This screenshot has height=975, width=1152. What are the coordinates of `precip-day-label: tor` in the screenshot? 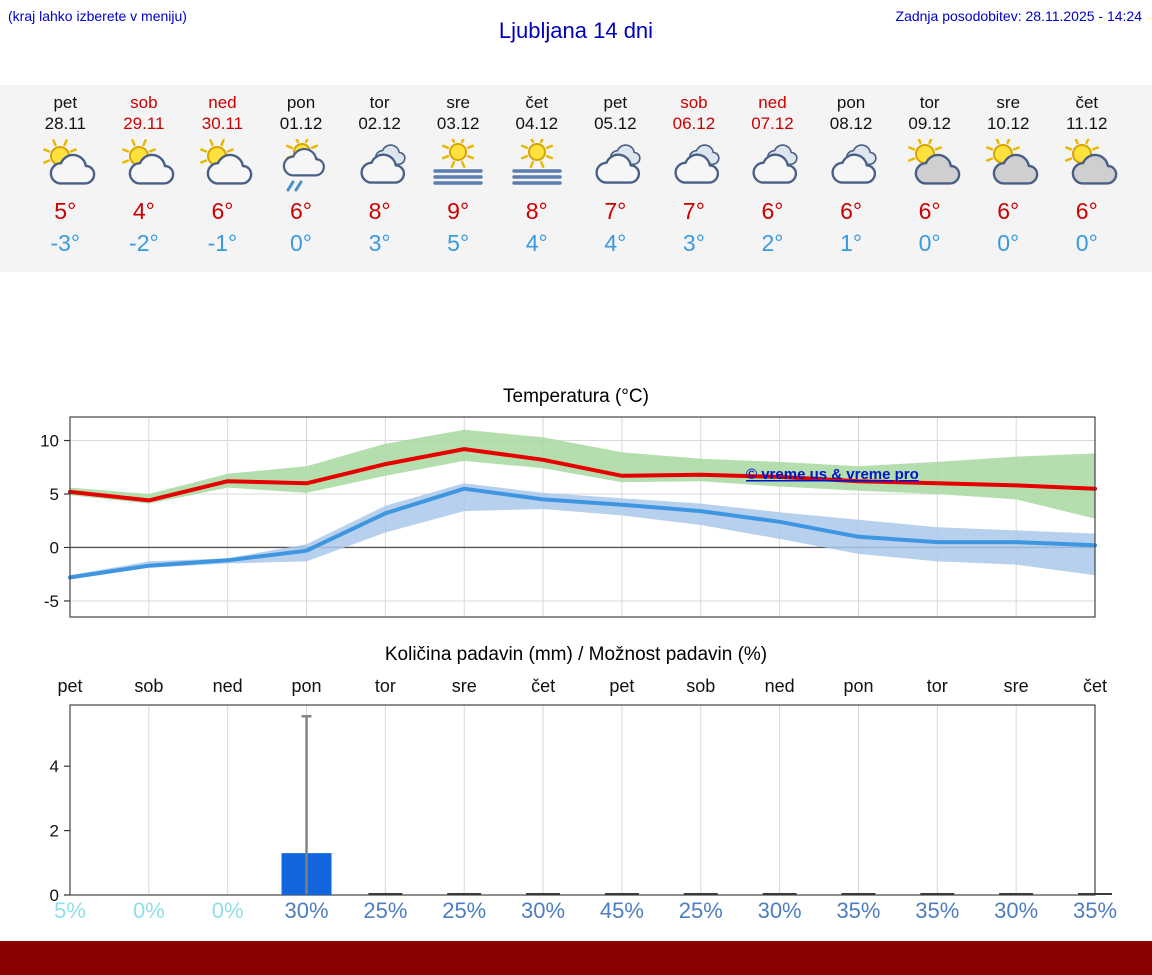 It's located at (937, 686).